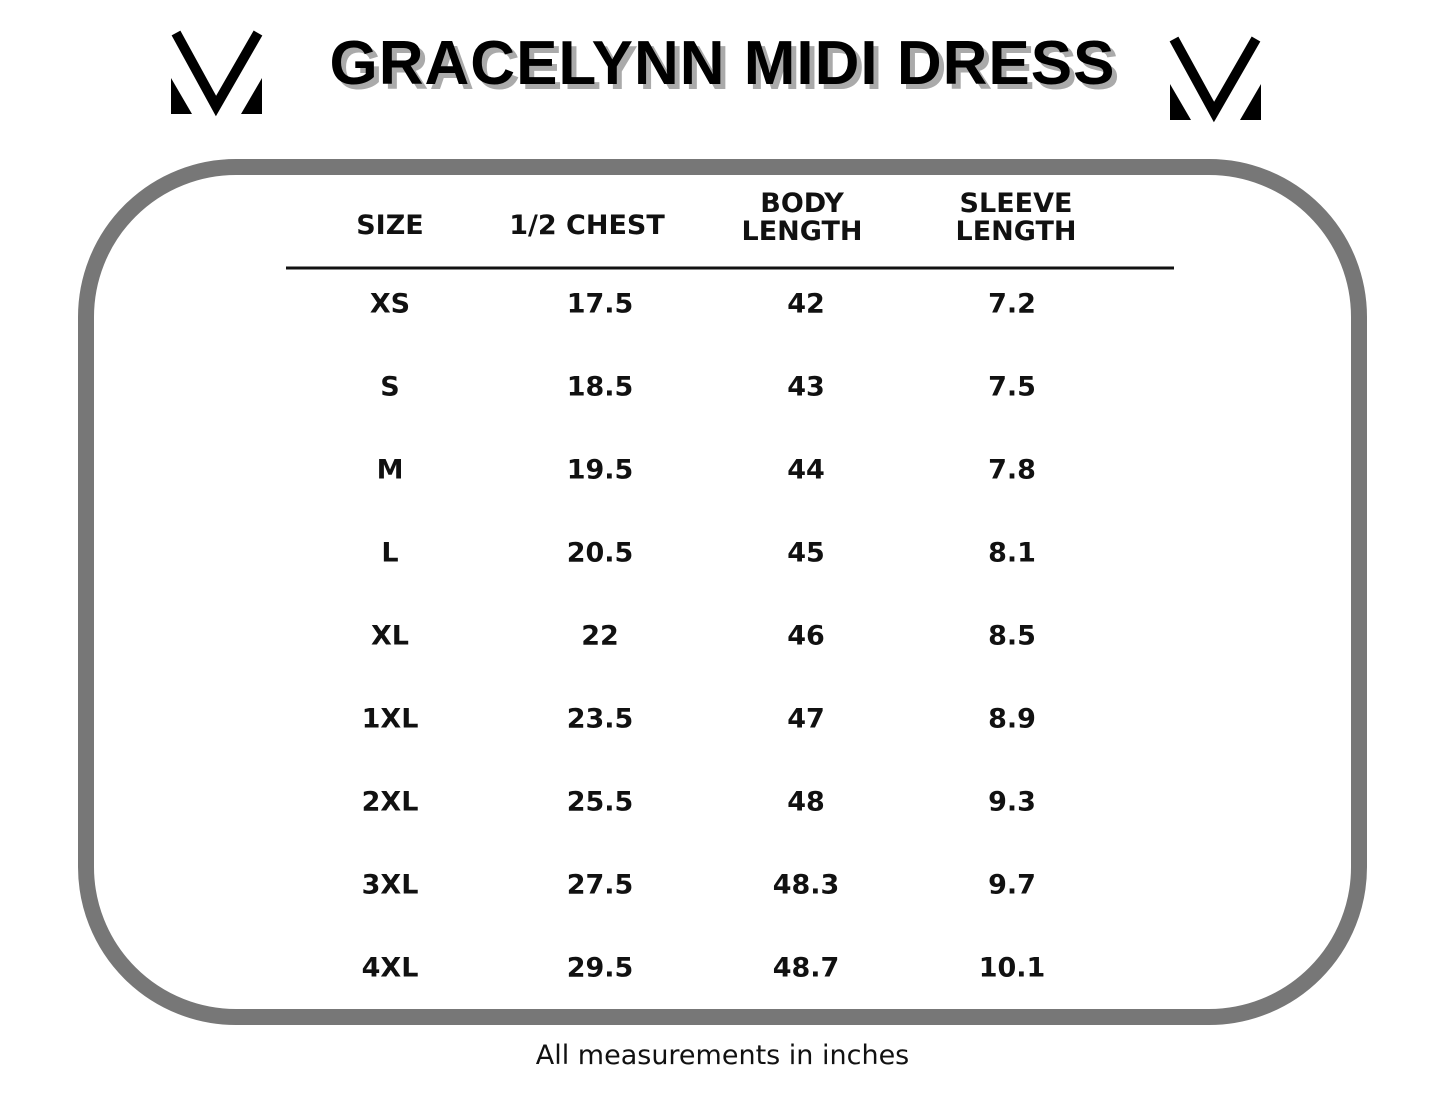 Image resolution: width=1445 pixels, height=1116 pixels. I want to click on table-cell: 17.5, so click(600, 304).